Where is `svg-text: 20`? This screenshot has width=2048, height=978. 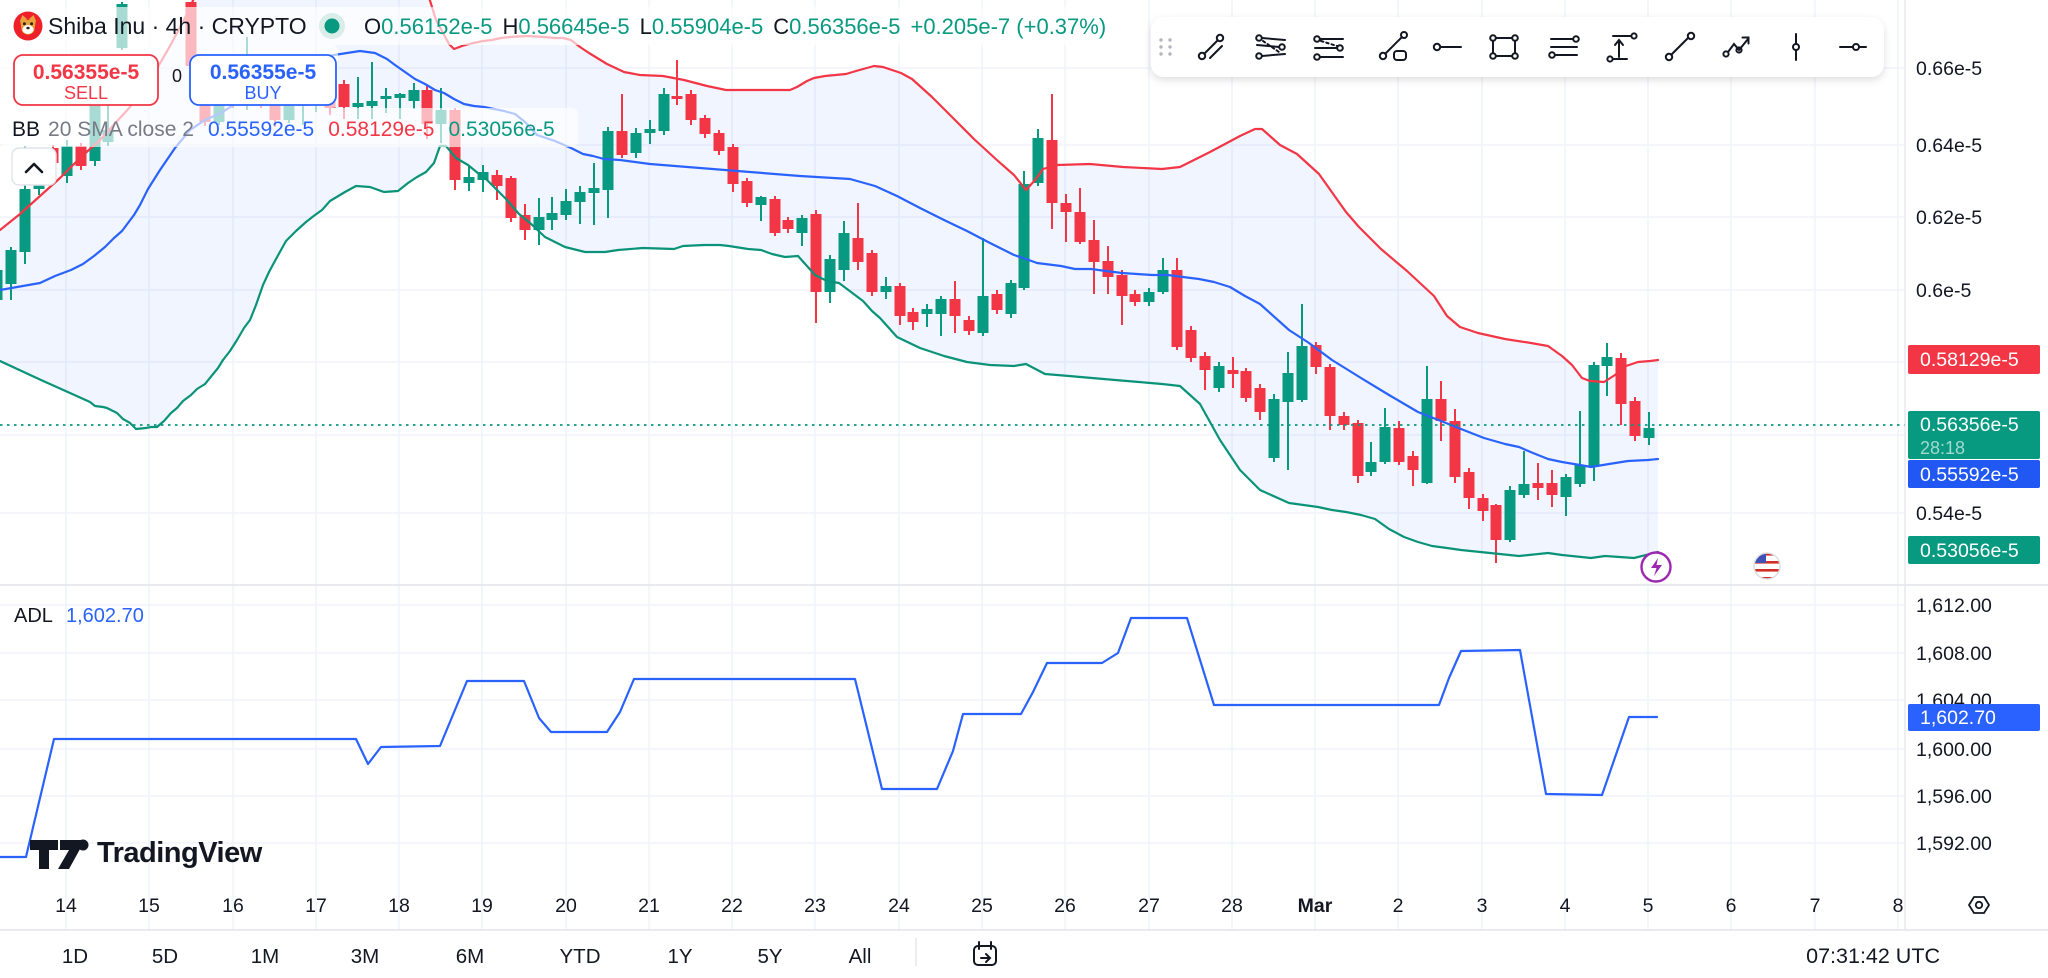
svg-text: 20 is located at coordinates (566, 906).